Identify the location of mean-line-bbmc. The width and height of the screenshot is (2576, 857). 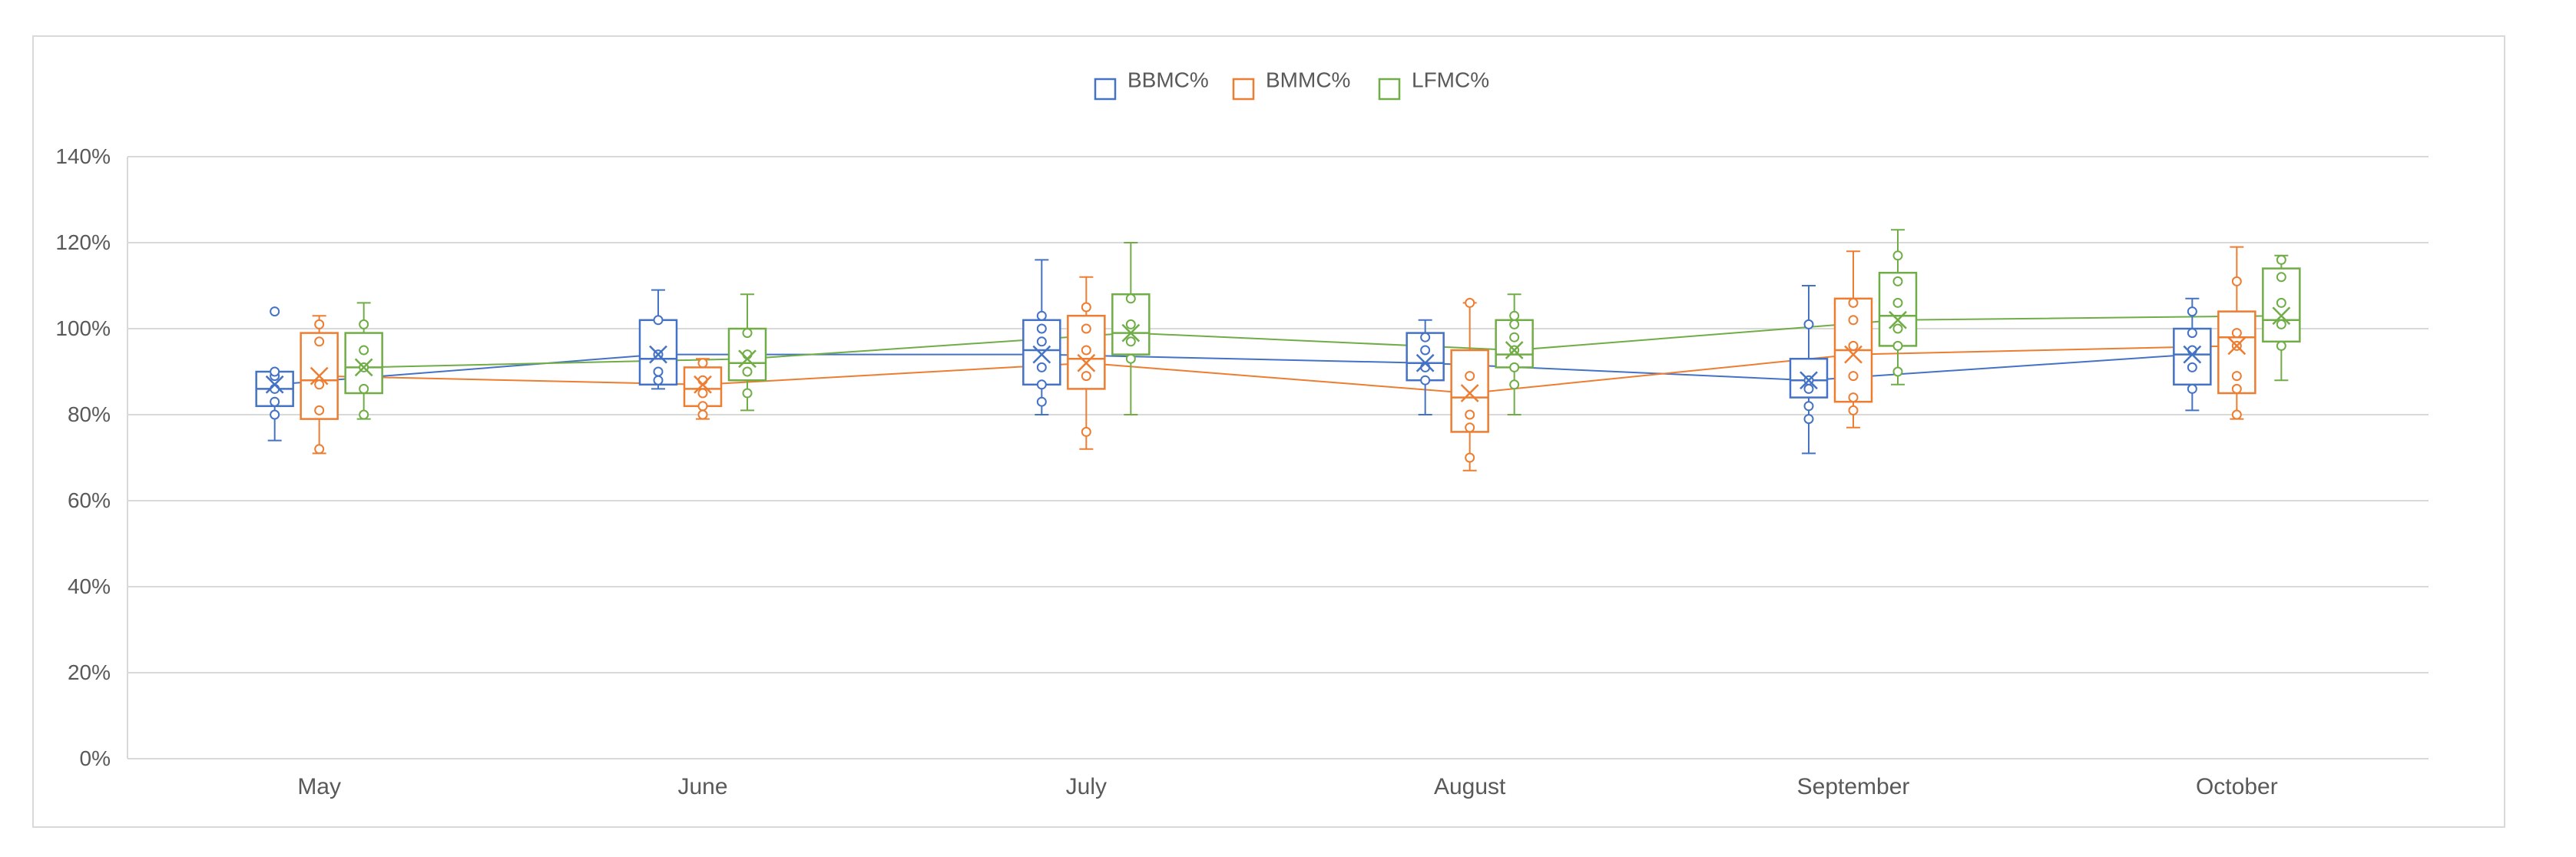
(1233, 369).